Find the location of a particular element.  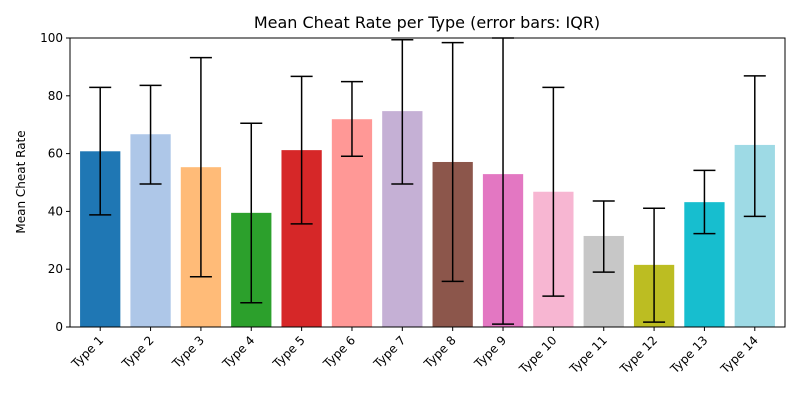

x-tick-label-6: Type 6 is located at coordinates (339, 352).